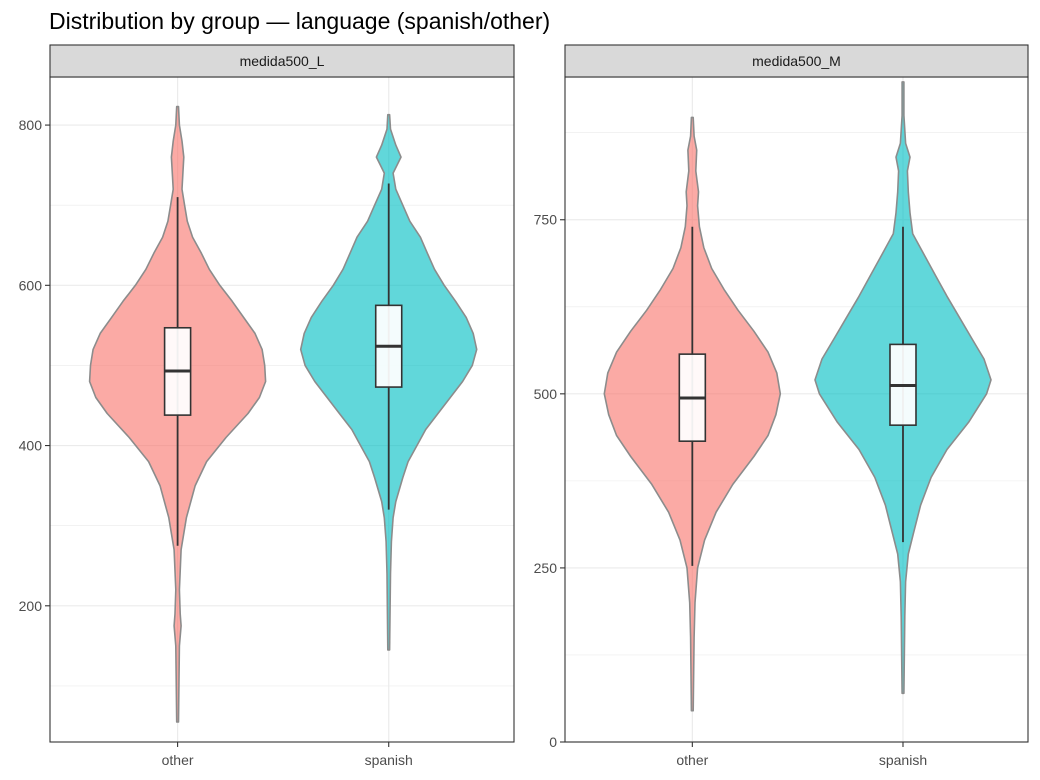  What do you see at coordinates (546, 220) in the screenshot?
I see `y-tick-label: 750` at bounding box center [546, 220].